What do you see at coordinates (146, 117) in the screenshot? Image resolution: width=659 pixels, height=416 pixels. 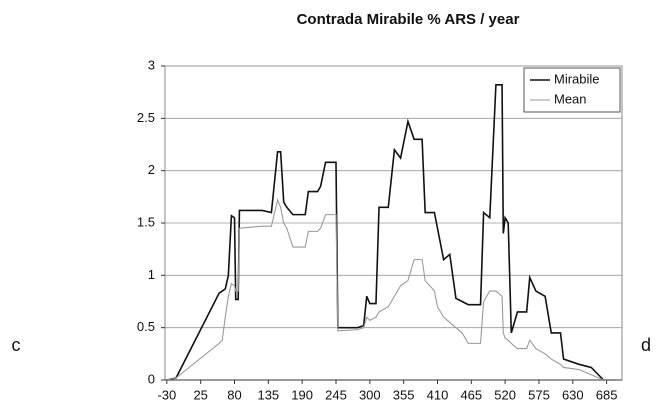 I see `y-tick-label: 2.5` at bounding box center [146, 117].